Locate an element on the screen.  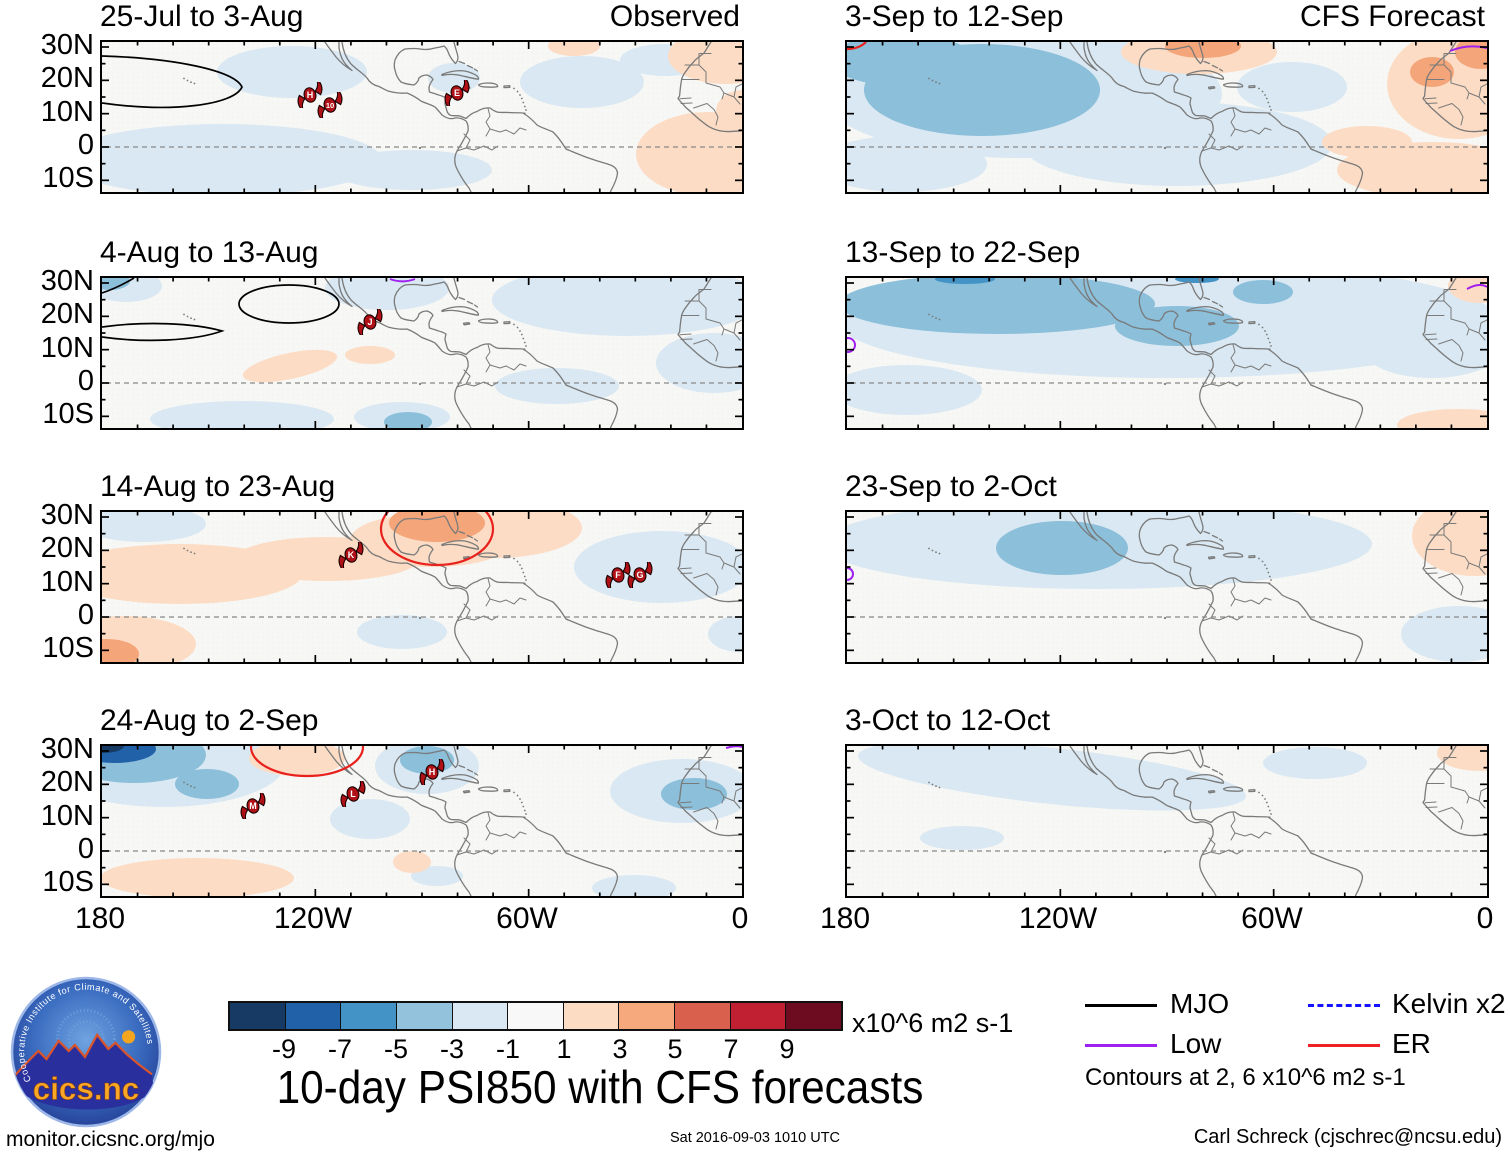
footer-author: Carl Schreck (cjschrec@ncsu.edu) is located at coordinates (1347, 1137).